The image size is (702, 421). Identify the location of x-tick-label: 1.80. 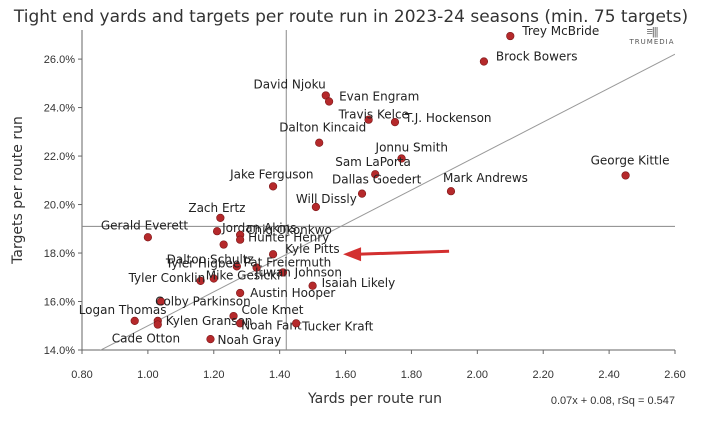
(411, 375).